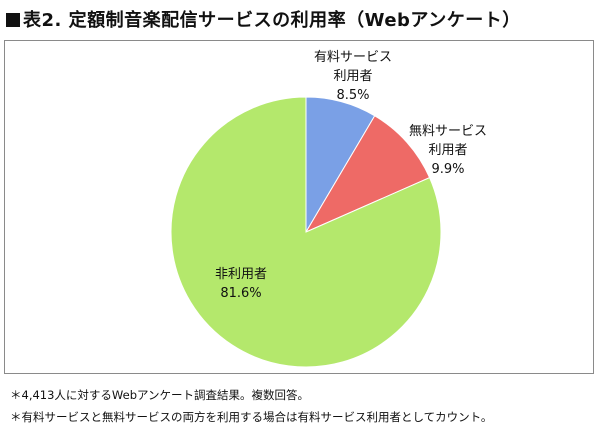 Image resolution: width=600 pixels, height=439 pixels. What do you see at coordinates (272, 20) in the screenshot?
I see `chart-title-text: 表2. 定額制音楽配信サービスの利用率（Webアンケート）` at bounding box center [272, 20].